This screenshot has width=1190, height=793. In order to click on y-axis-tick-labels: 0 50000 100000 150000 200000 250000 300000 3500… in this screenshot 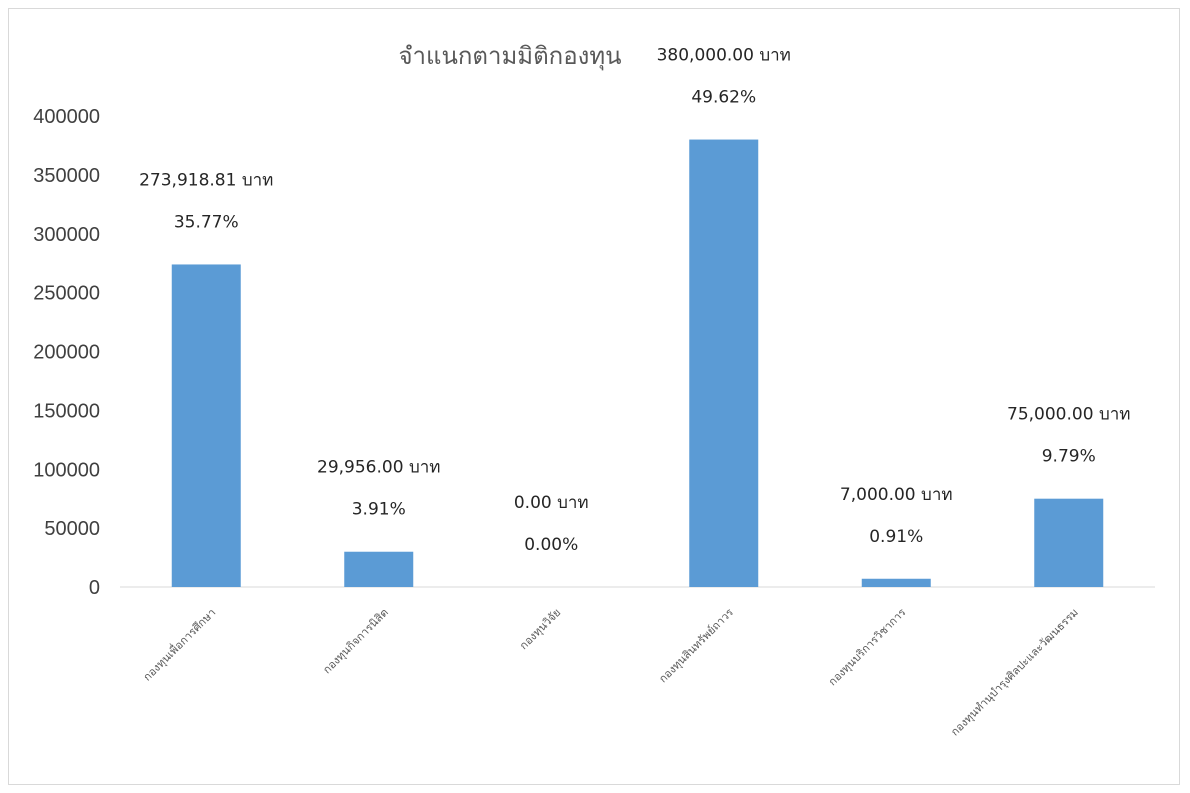, I will do `click(66, 352)`.